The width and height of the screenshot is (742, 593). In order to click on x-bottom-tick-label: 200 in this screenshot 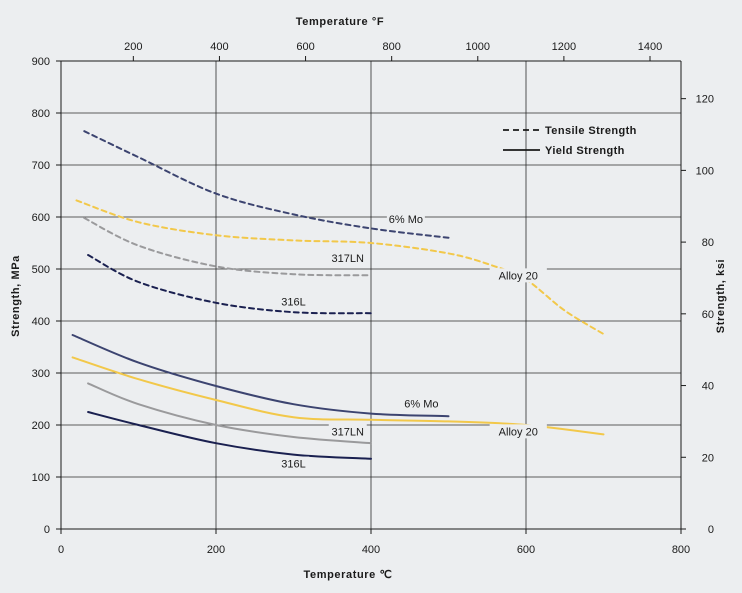, I will do `click(216, 550)`.